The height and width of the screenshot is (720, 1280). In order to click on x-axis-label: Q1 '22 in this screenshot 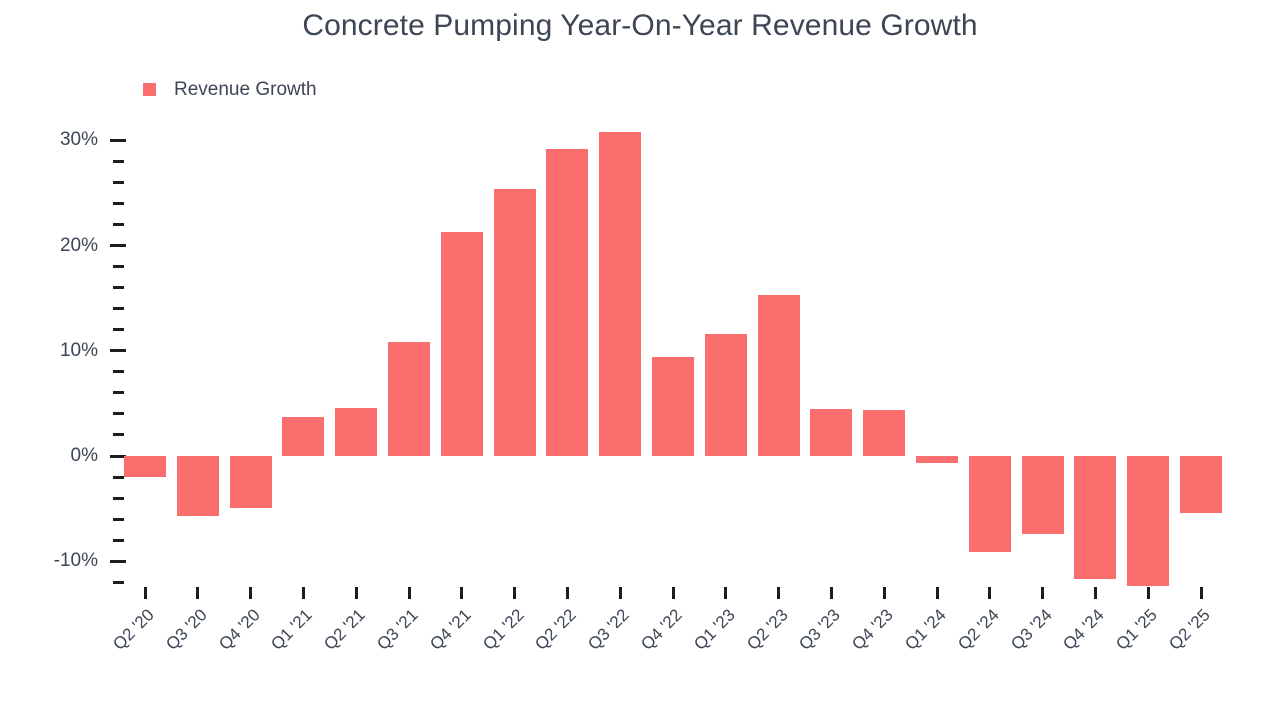, I will do `click(503, 629)`.